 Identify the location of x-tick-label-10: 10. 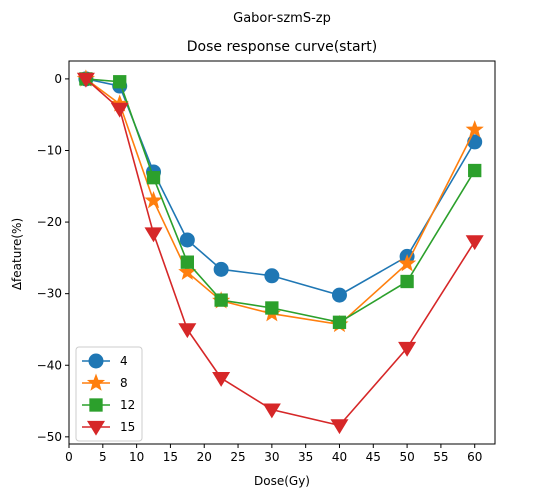
(136, 457).